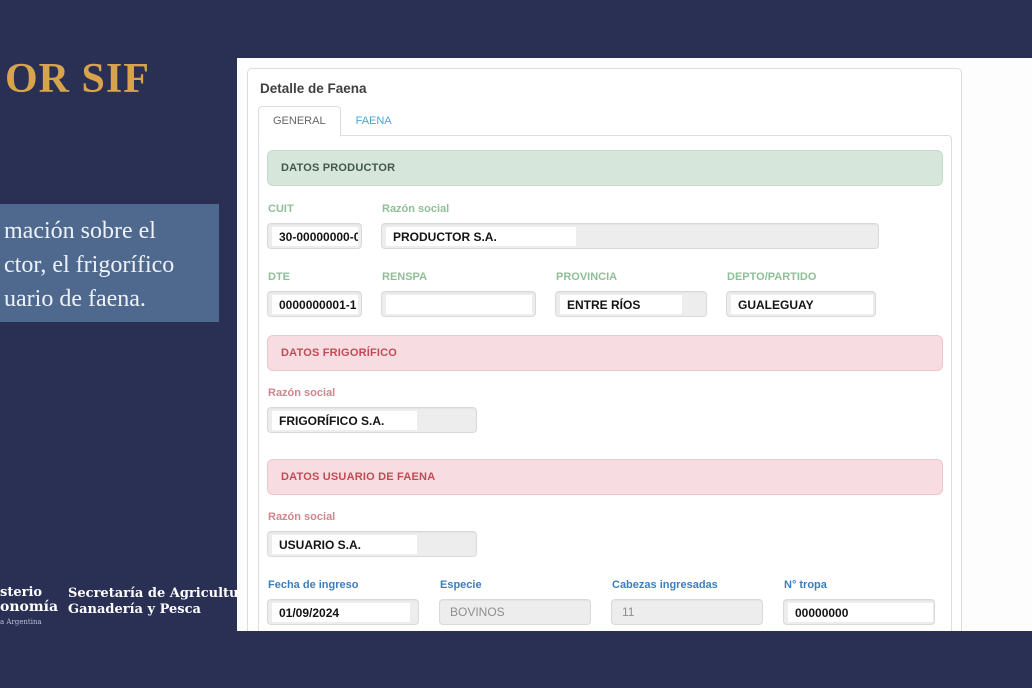 Image resolution: width=1032 pixels, height=688 pixels. I want to click on secretariat-line: Ganadería y Pesca, so click(134, 609).